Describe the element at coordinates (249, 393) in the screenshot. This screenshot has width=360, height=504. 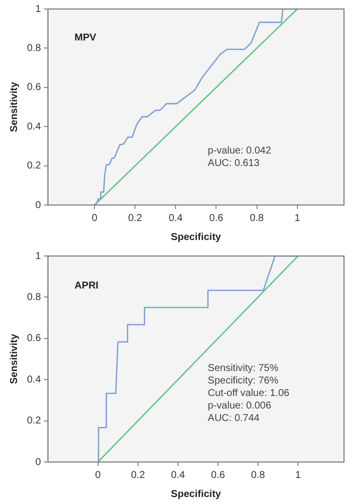
I see `annotation: Cut-off value: 1.06` at that location.